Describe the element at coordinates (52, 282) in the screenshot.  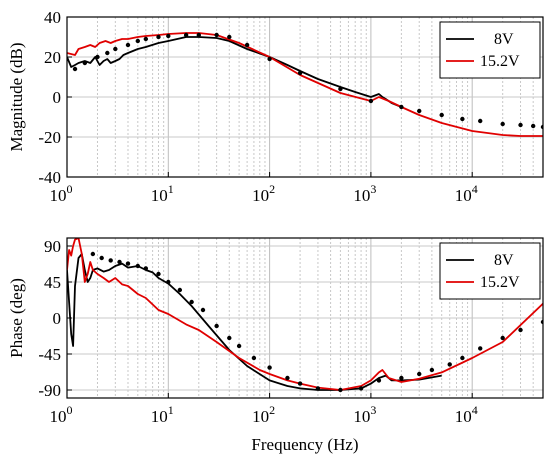
I see `y-tick-label: 45` at that location.